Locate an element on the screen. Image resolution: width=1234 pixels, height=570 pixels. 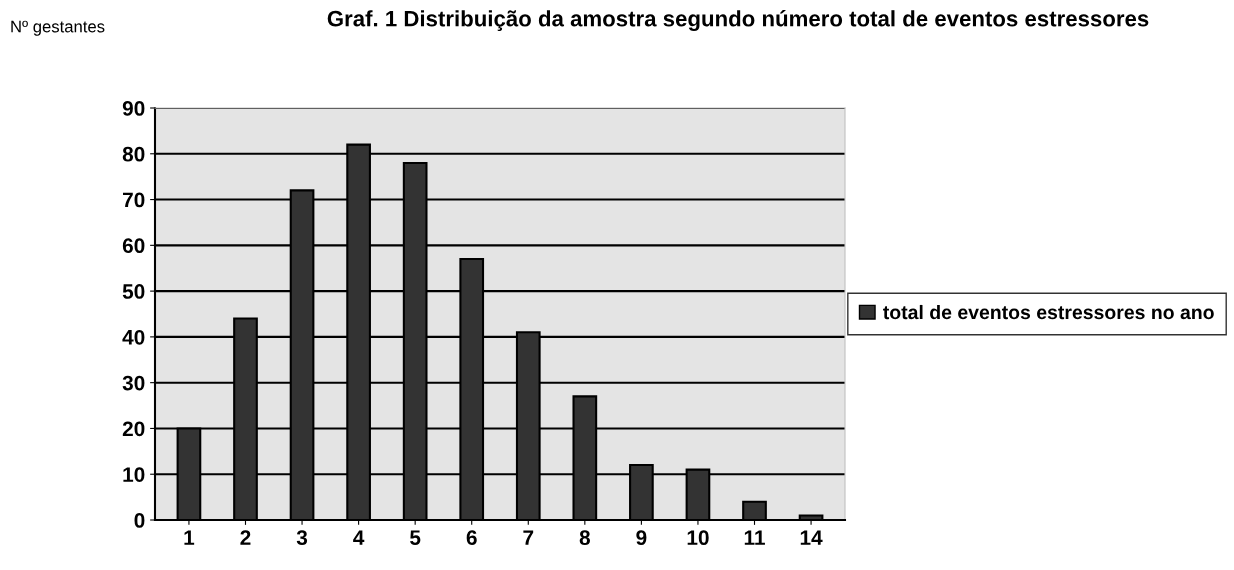
y-tick-label: 80 is located at coordinates (133, 154).